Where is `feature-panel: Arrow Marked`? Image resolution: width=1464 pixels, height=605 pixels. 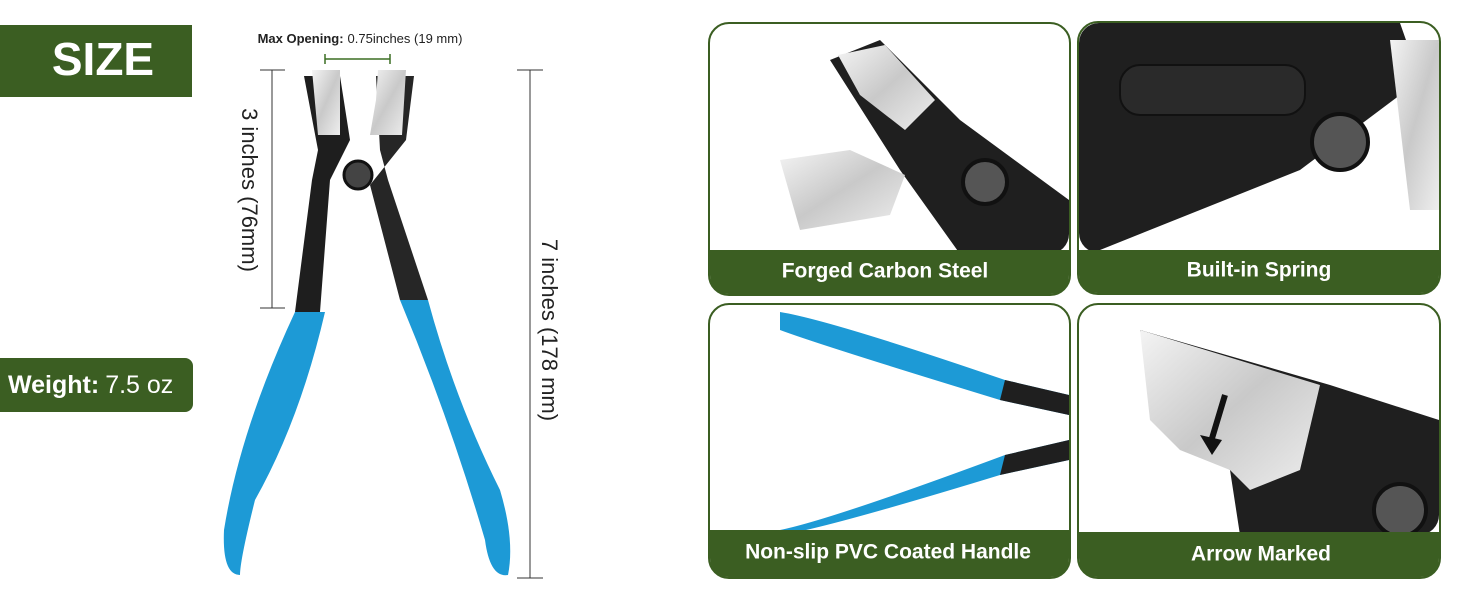
feature-panel: Arrow Marked is located at coordinates (1259, 441).